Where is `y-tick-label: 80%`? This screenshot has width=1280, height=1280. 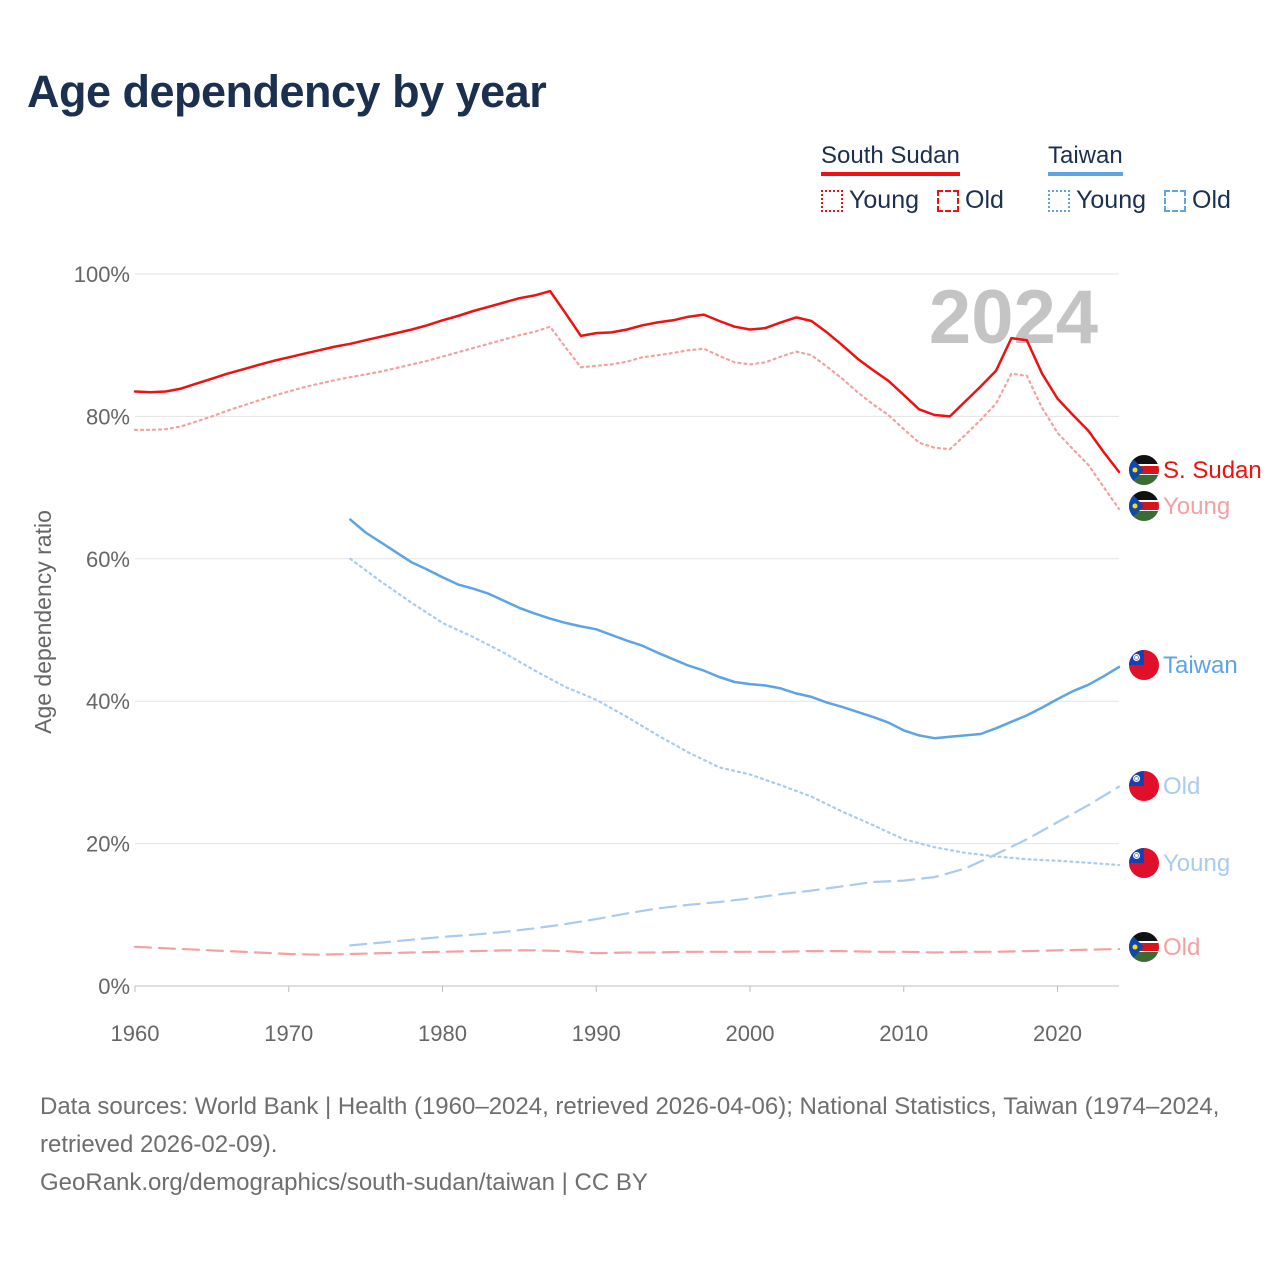 y-tick-label: 80% is located at coordinates (108, 416).